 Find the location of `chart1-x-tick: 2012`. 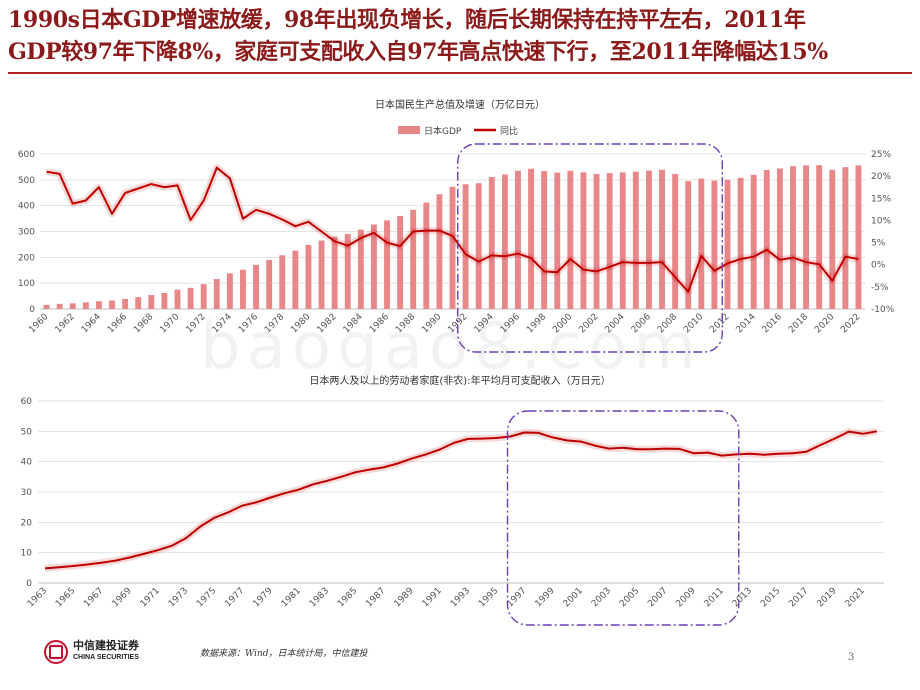

chart1-x-tick: 2012 is located at coordinates (719, 323).